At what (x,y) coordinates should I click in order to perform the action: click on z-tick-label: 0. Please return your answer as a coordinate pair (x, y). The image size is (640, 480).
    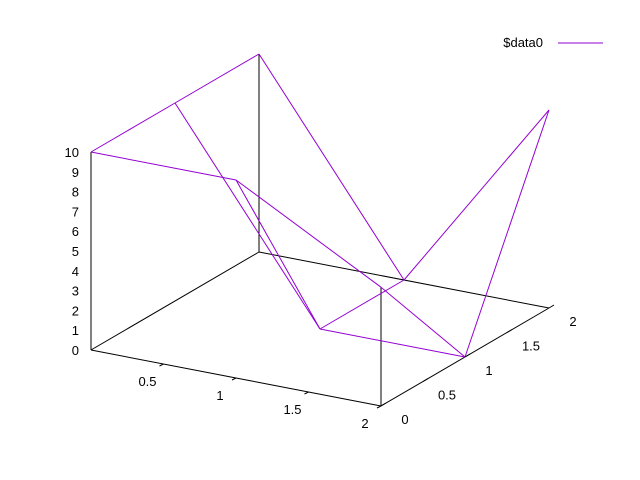
    Looking at the image, I should click on (75, 350).